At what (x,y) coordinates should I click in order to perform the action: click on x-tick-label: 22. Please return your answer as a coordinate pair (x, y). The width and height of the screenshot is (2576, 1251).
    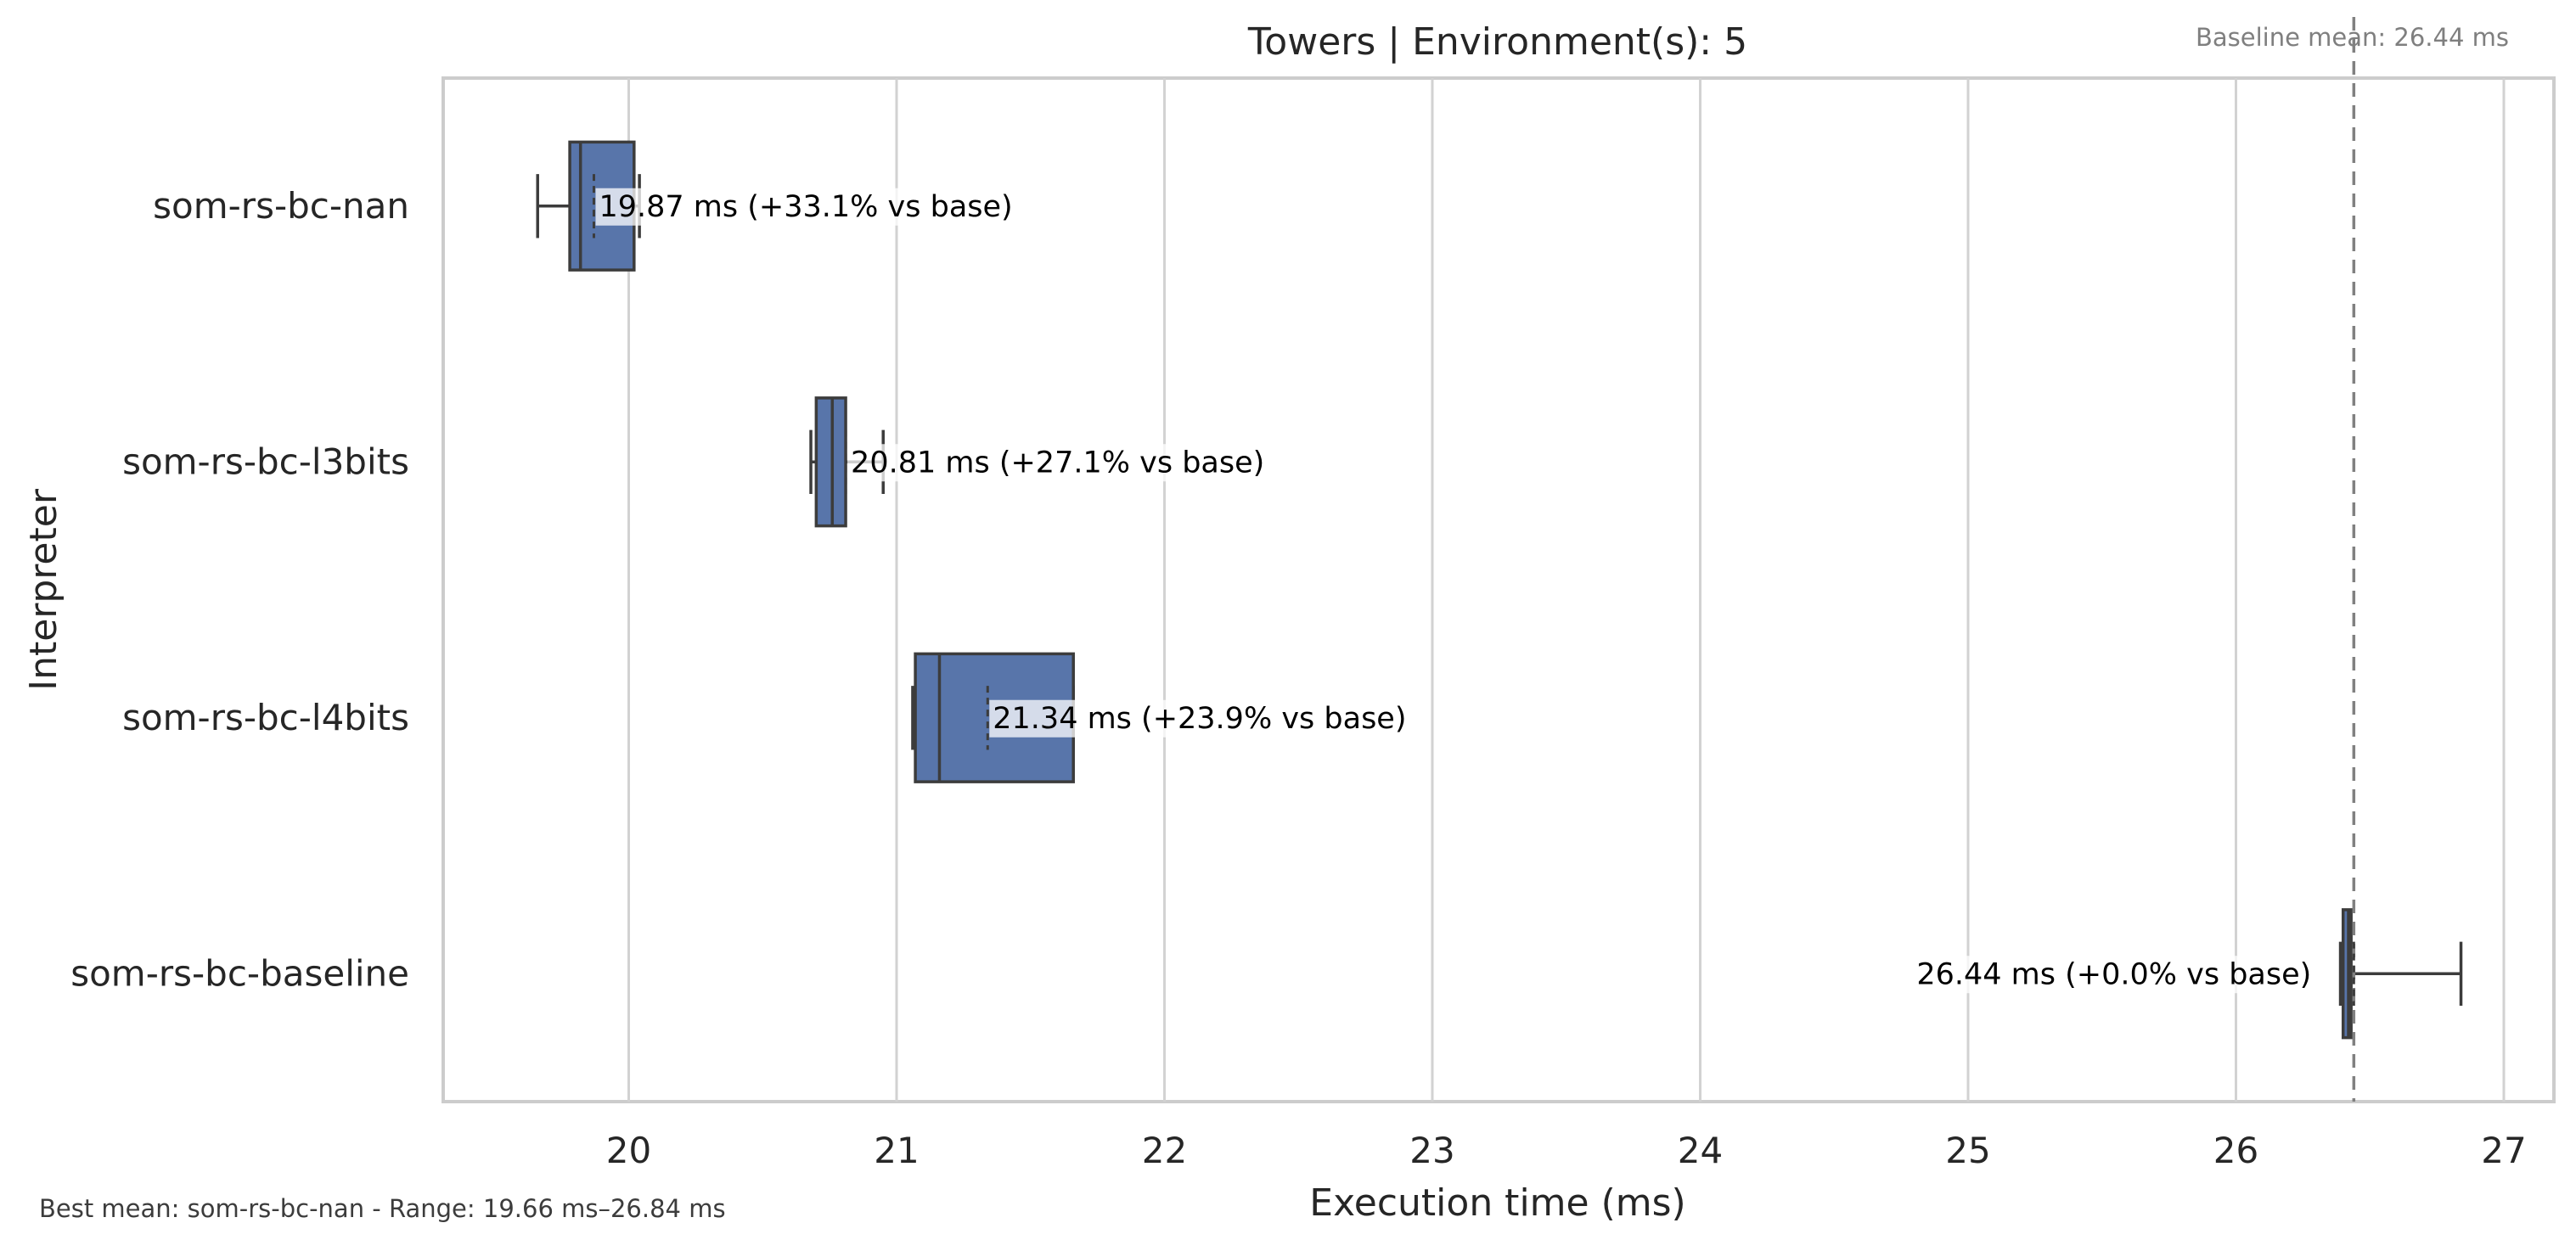
    Looking at the image, I should click on (1164, 1150).